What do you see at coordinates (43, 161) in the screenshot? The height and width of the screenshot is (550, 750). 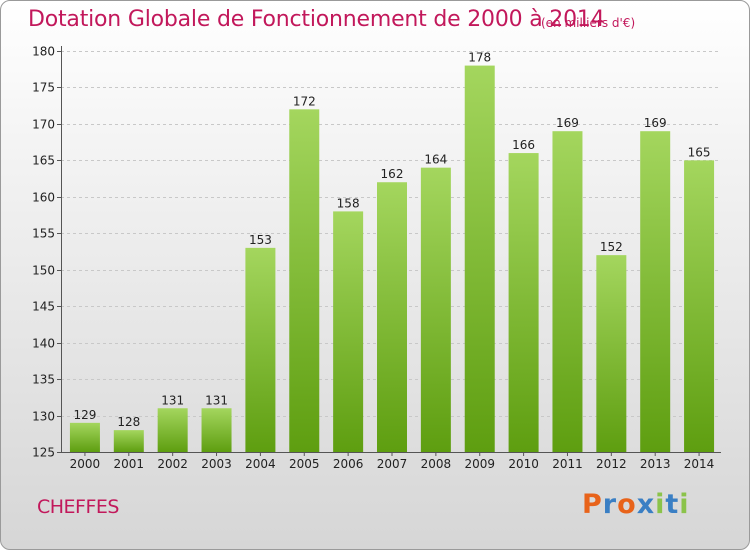 I see `y-tick-label: 165` at bounding box center [43, 161].